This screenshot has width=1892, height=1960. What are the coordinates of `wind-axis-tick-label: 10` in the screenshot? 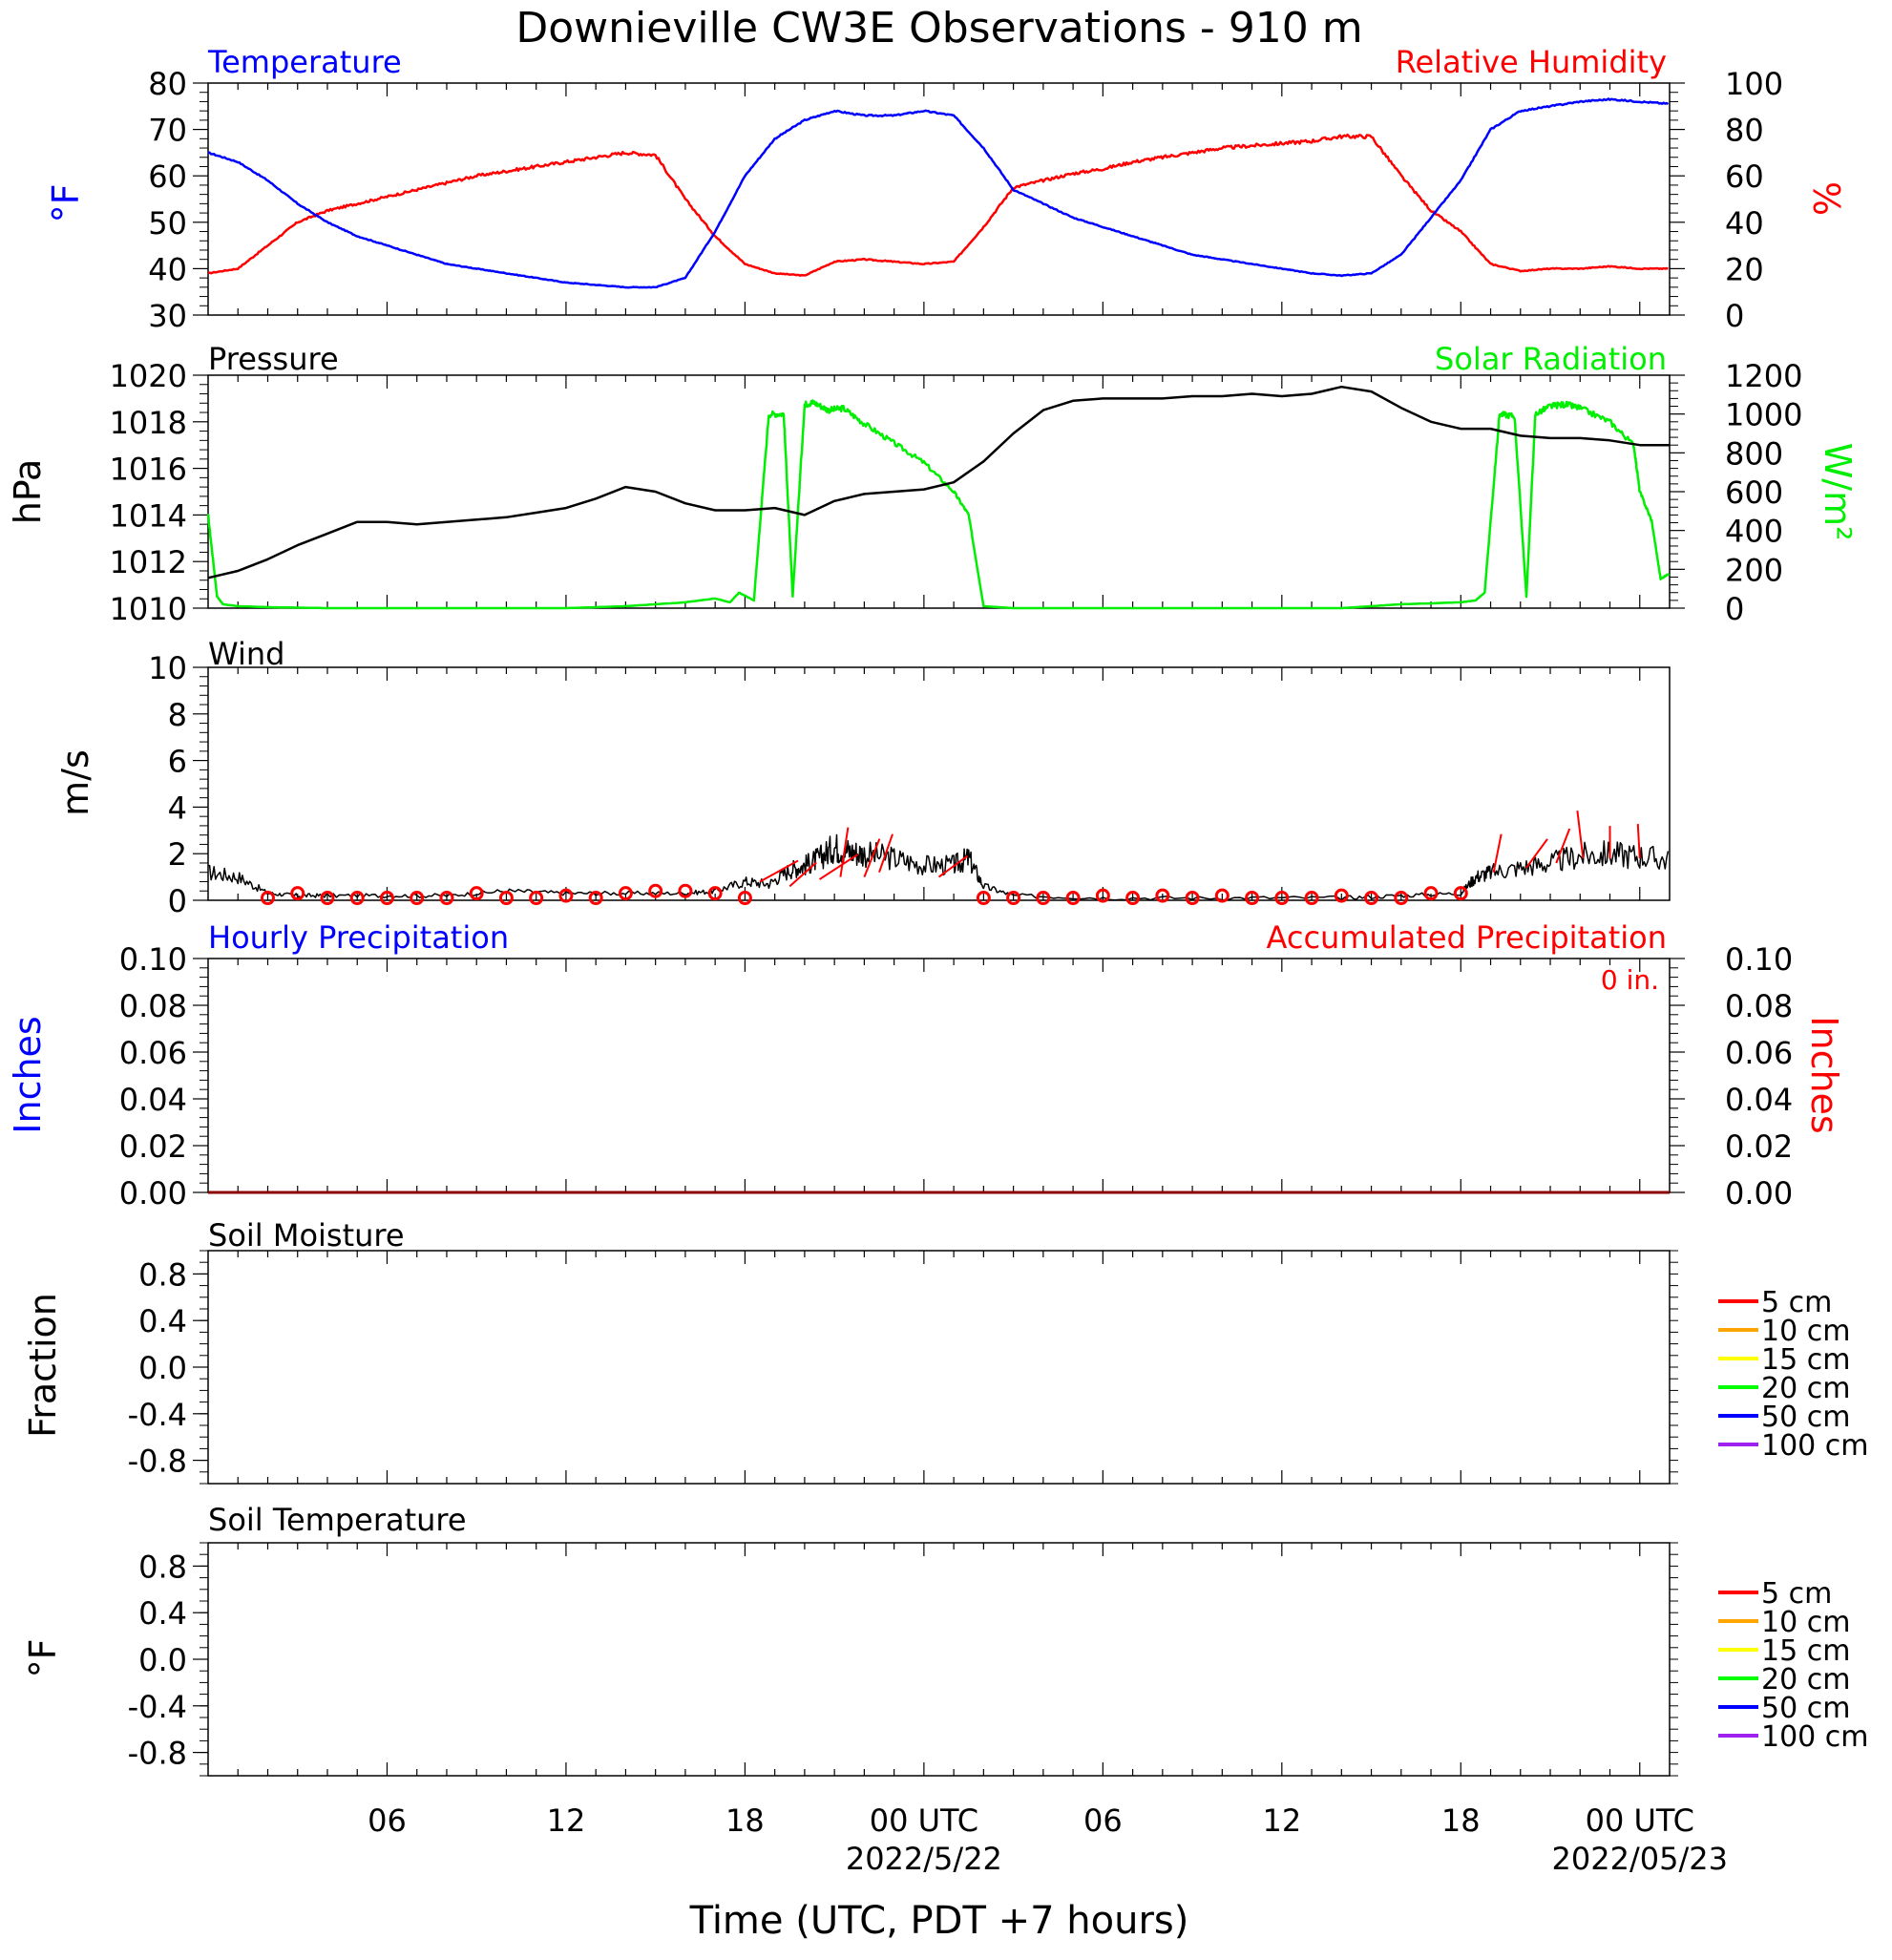 It's located at (167, 668).